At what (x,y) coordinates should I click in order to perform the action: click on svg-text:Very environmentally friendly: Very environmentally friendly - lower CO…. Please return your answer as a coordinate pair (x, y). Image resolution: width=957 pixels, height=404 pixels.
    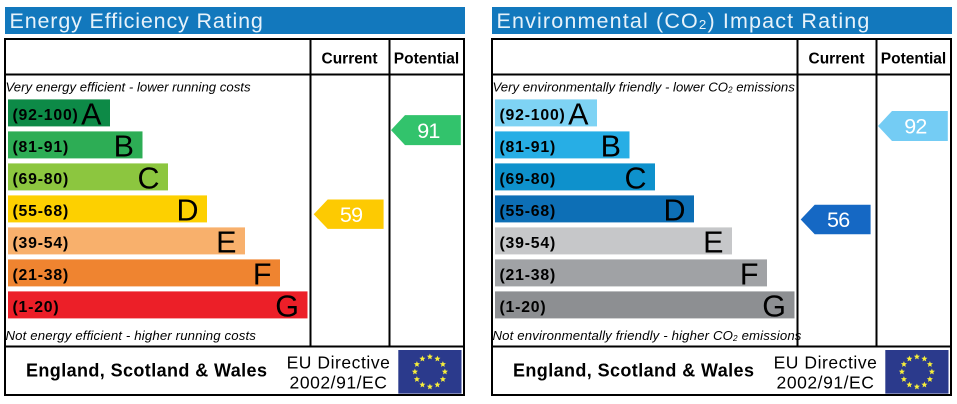
    Looking at the image, I should click on (644, 86).